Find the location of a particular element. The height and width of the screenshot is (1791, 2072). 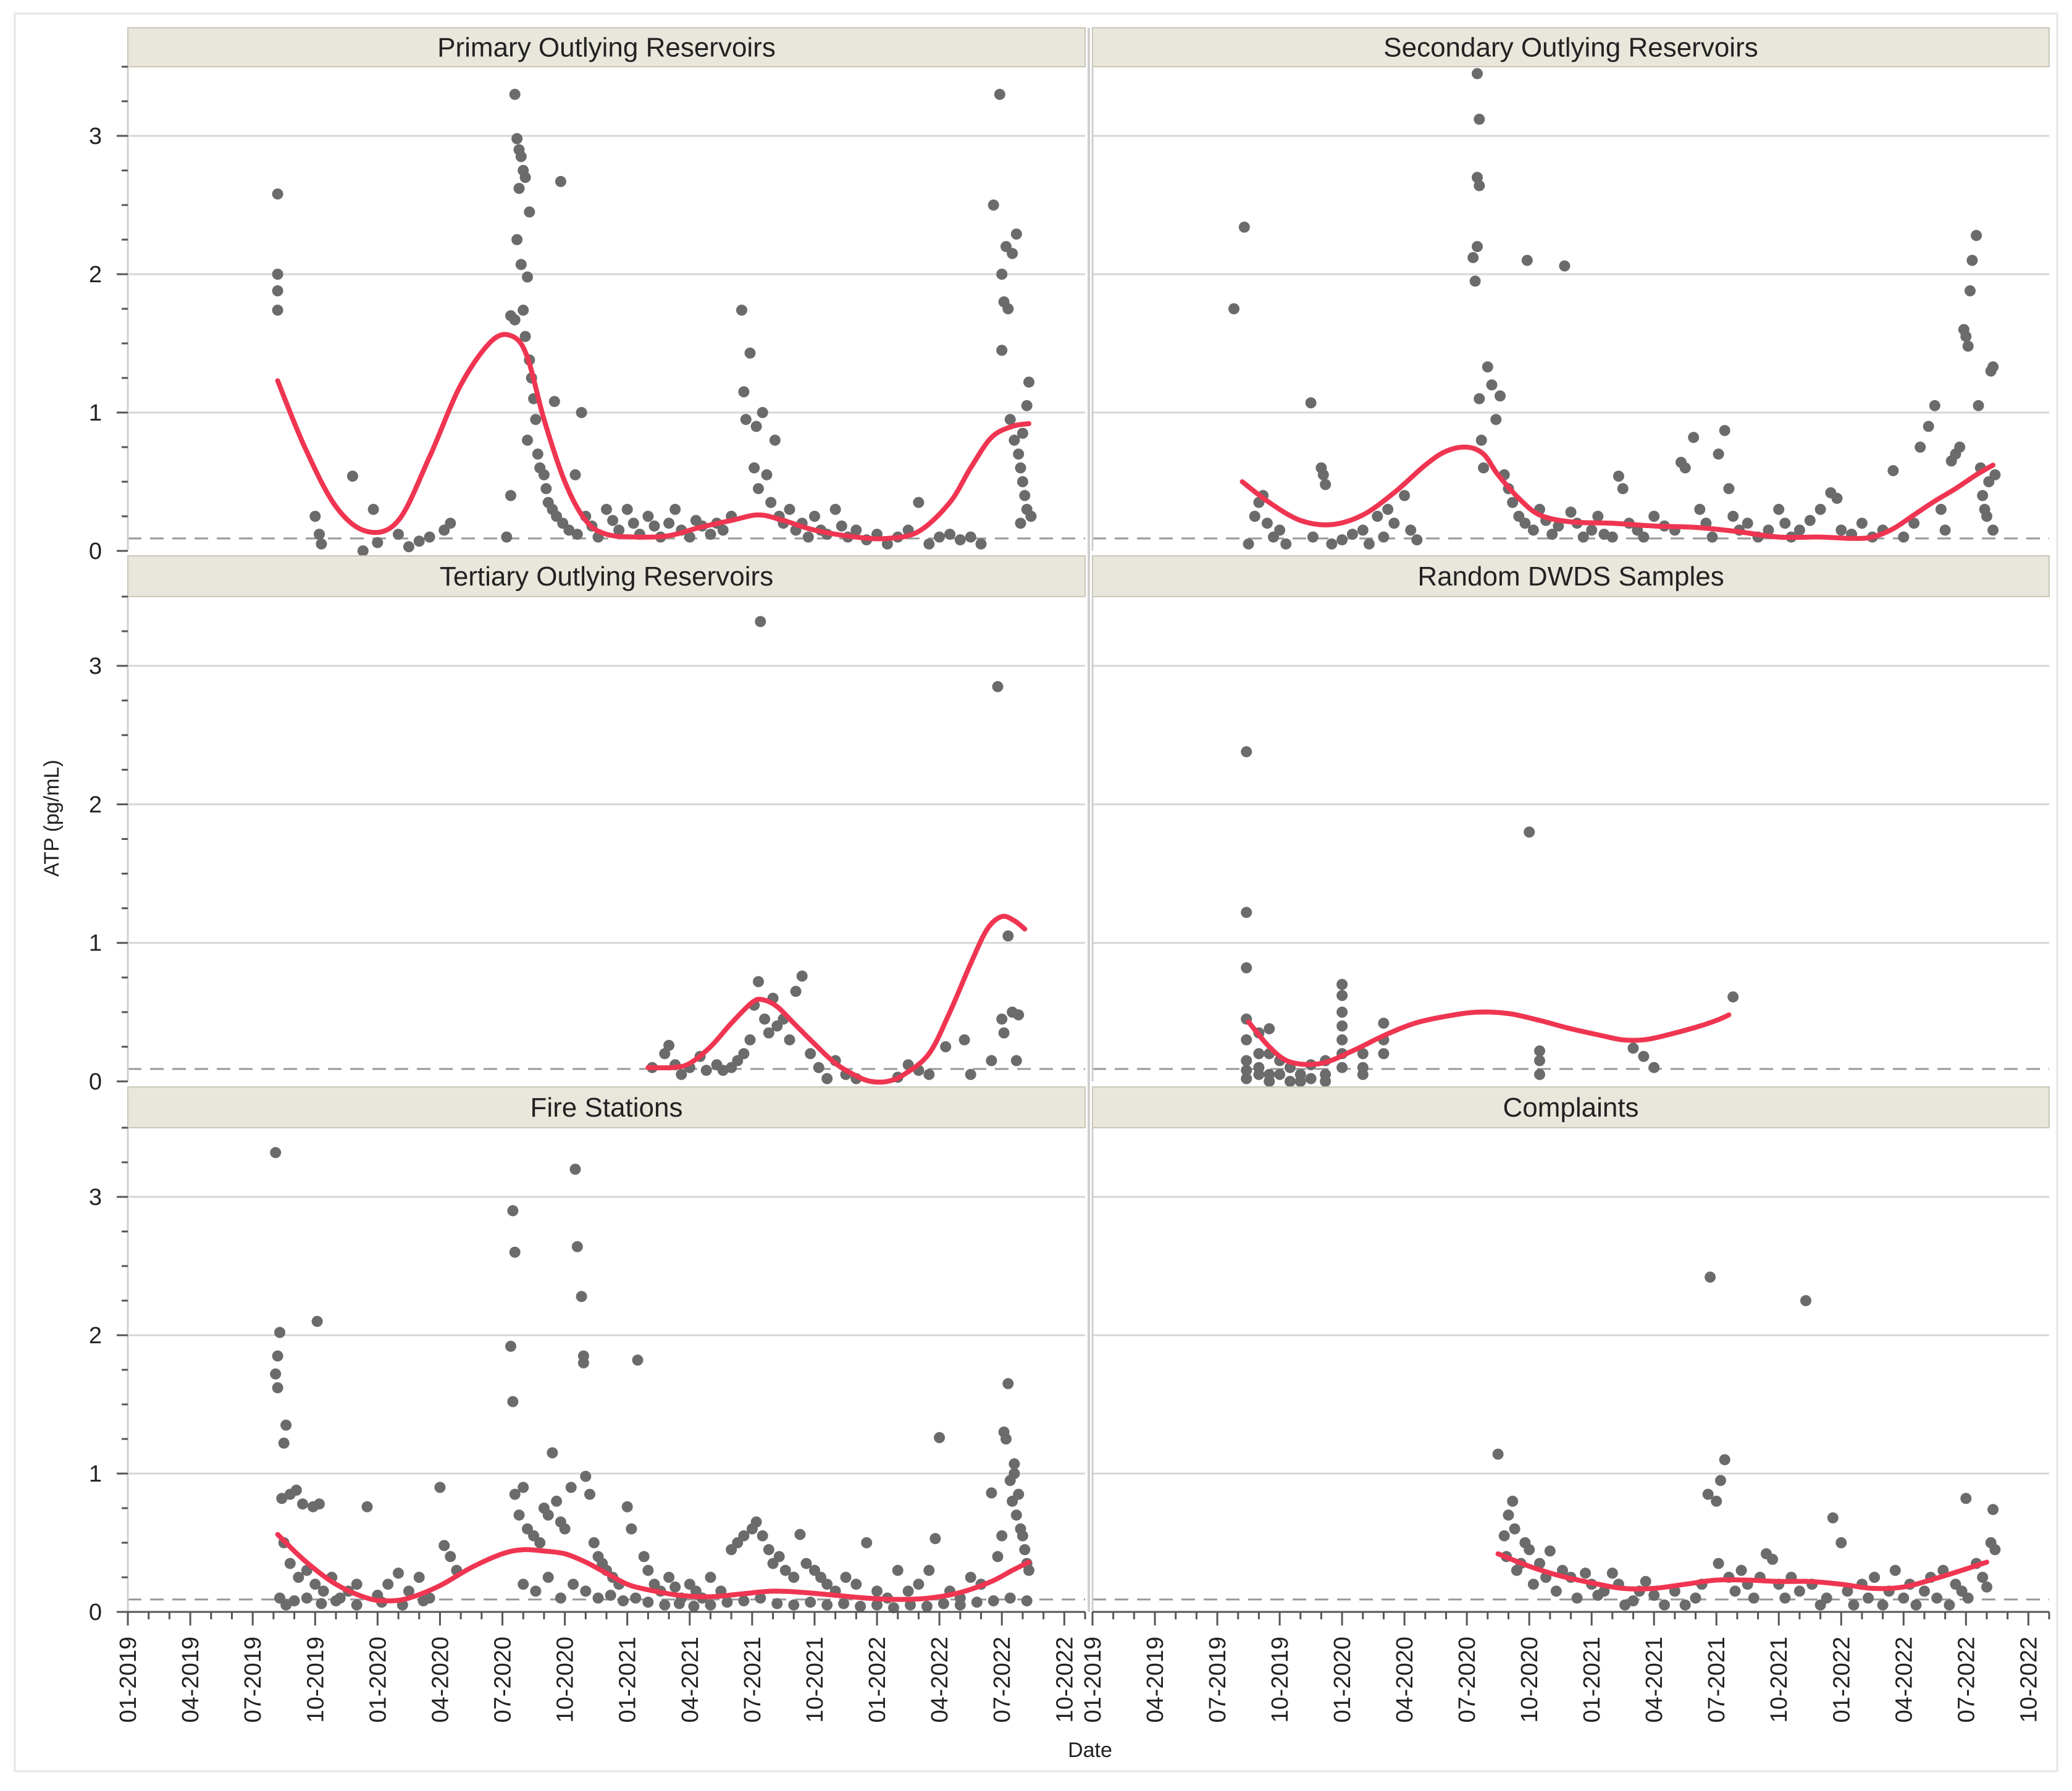

facet-plot-area is located at coordinates (606, 309).